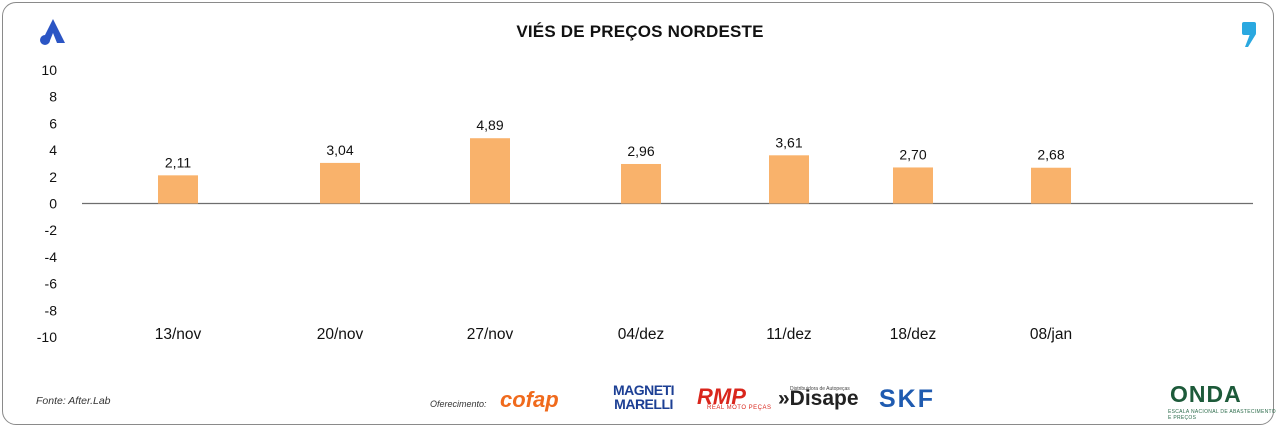 This screenshot has height=429, width=1280. What do you see at coordinates (53, 123) in the screenshot?
I see `y-tick-label: 6` at bounding box center [53, 123].